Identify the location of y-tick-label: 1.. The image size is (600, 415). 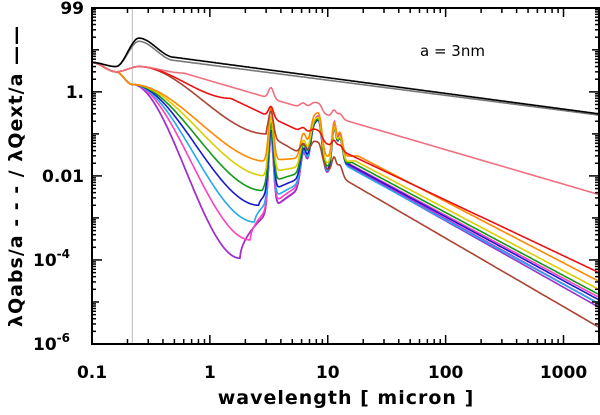
(75, 93).